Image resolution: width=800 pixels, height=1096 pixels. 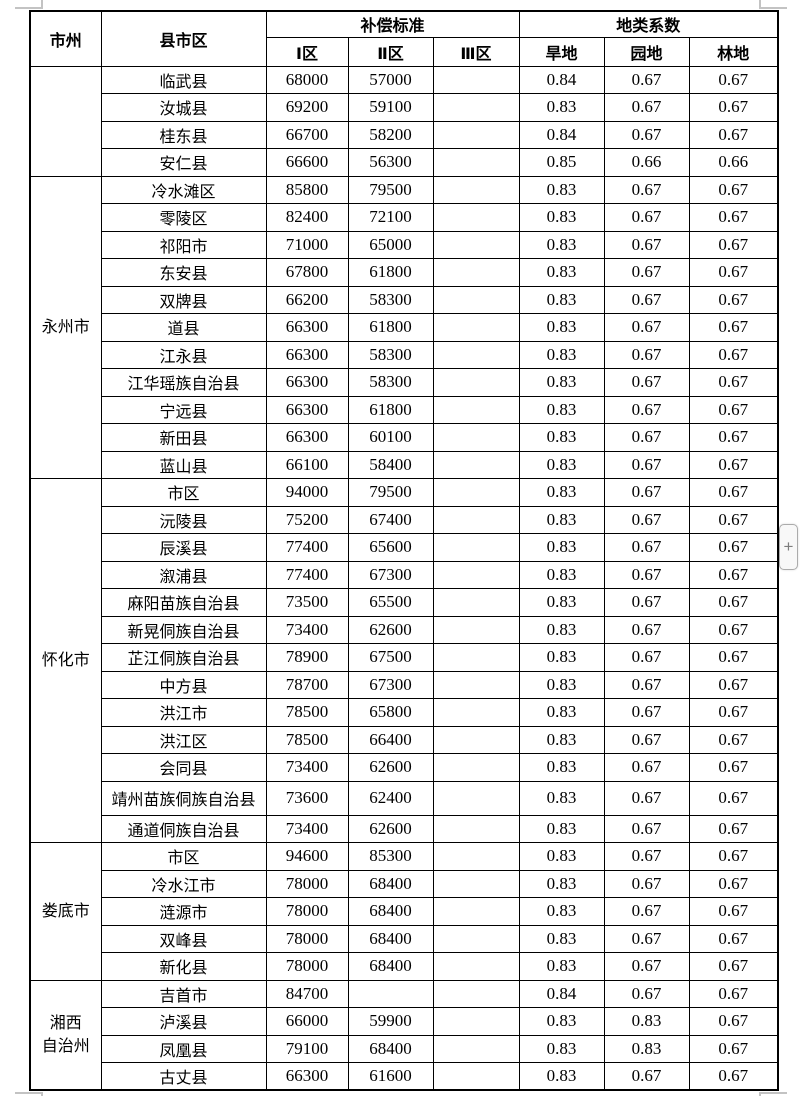 What do you see at coordinates (307, 79) in the screenshot?
I see `zone1-cell: 68000` at bounding box center [307, 79].